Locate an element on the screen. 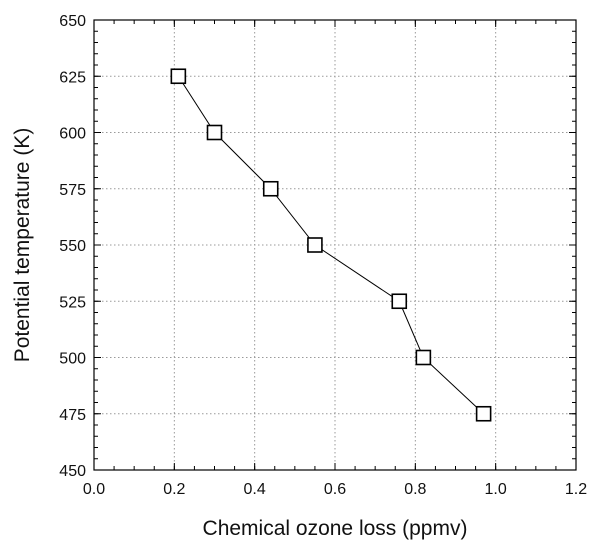 Image resolution: width=595 pixels, height=540 pixels. y-tick-labels: 450 475 500 525 550 575 600 625 650 is located at coordinates (72, 246).